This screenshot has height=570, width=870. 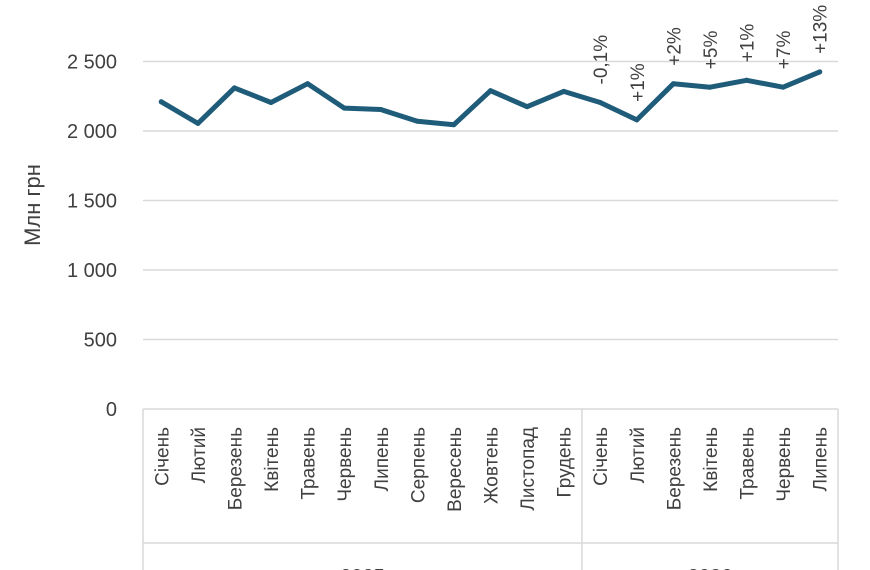 I want to click on series-line, so click(x=490, y=98).